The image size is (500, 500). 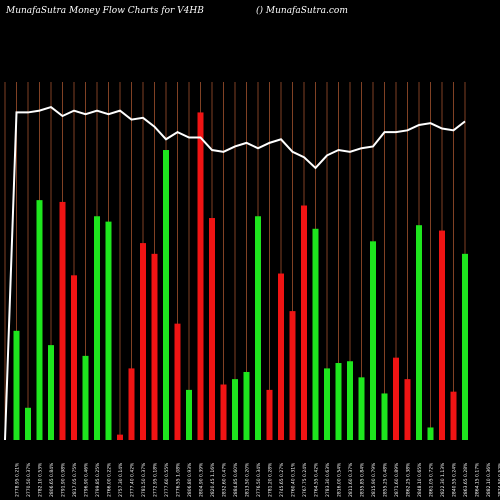 What do you see at coordinates (167, 479) in the screenshot?
I see `x-tick-label: 2777.60 0.55%` at bounding box center [167, 479].